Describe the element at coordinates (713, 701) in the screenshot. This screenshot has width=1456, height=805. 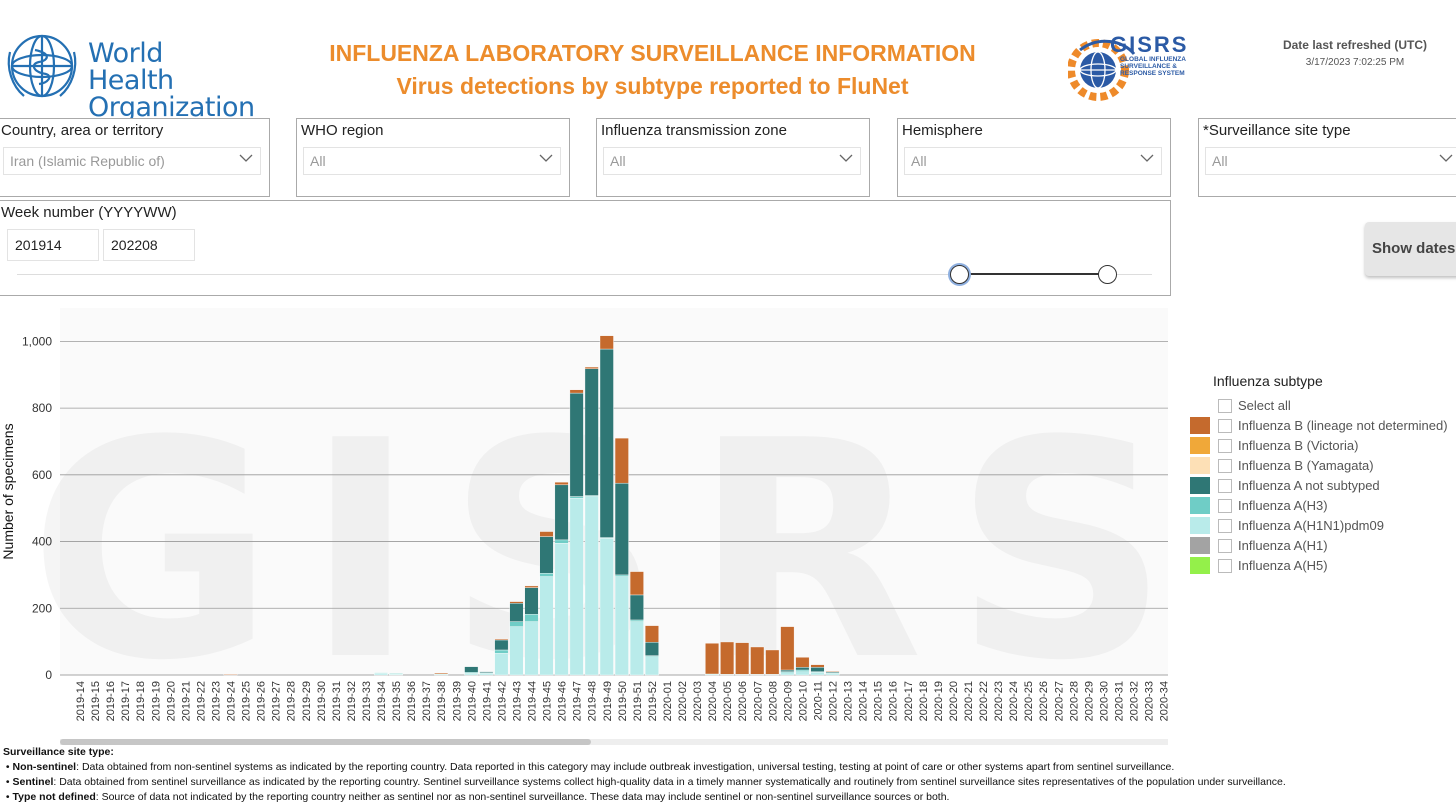
I see `x-tick-label: 2020-04` at that location.